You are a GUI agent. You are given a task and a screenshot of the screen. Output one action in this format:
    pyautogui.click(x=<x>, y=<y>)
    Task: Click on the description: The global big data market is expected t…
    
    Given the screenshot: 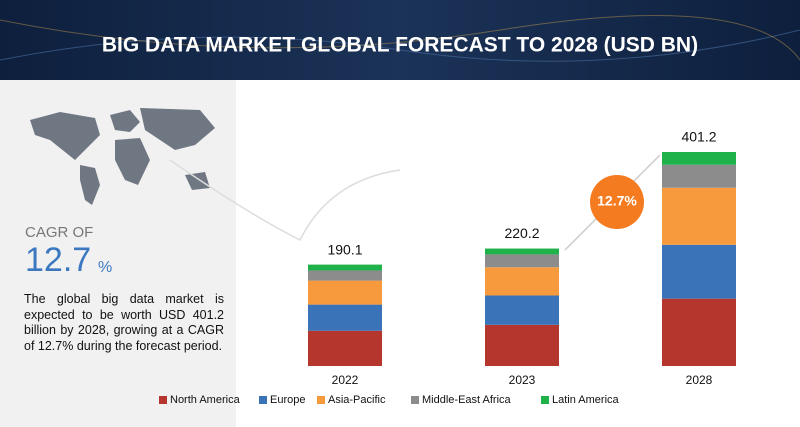 What is the action you would take?
    pyautogui.click(x=124, y=322)
    